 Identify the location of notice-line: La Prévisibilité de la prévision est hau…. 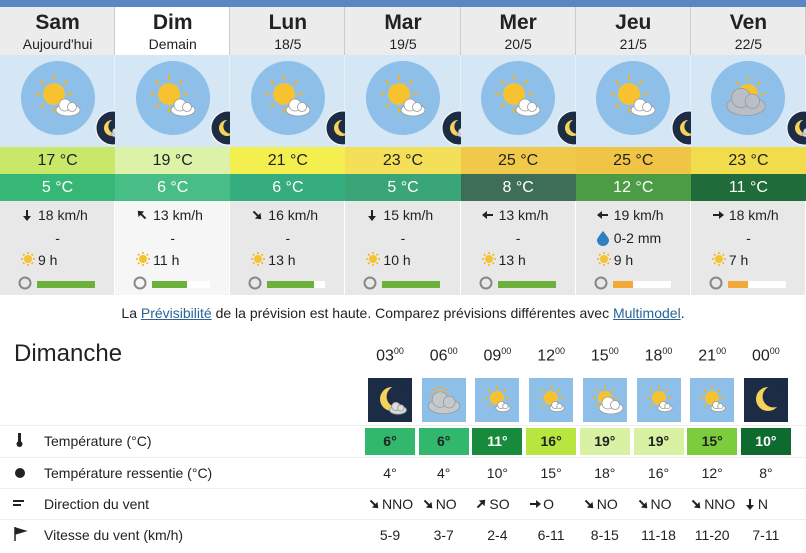
(403, 313).